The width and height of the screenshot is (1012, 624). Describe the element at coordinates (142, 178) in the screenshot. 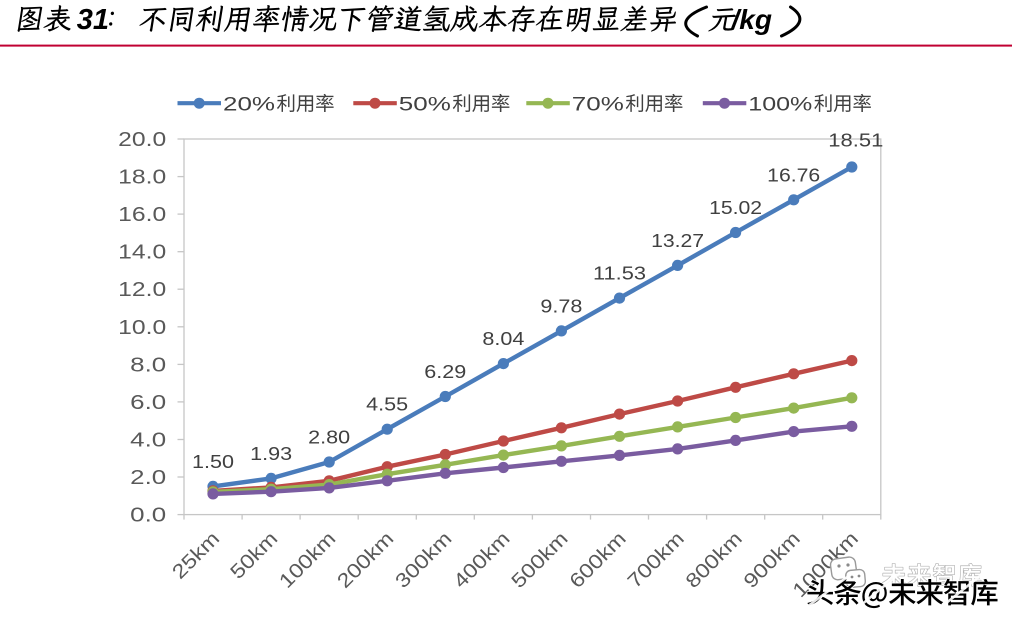

I see `svg-text: 18.0` at that location.